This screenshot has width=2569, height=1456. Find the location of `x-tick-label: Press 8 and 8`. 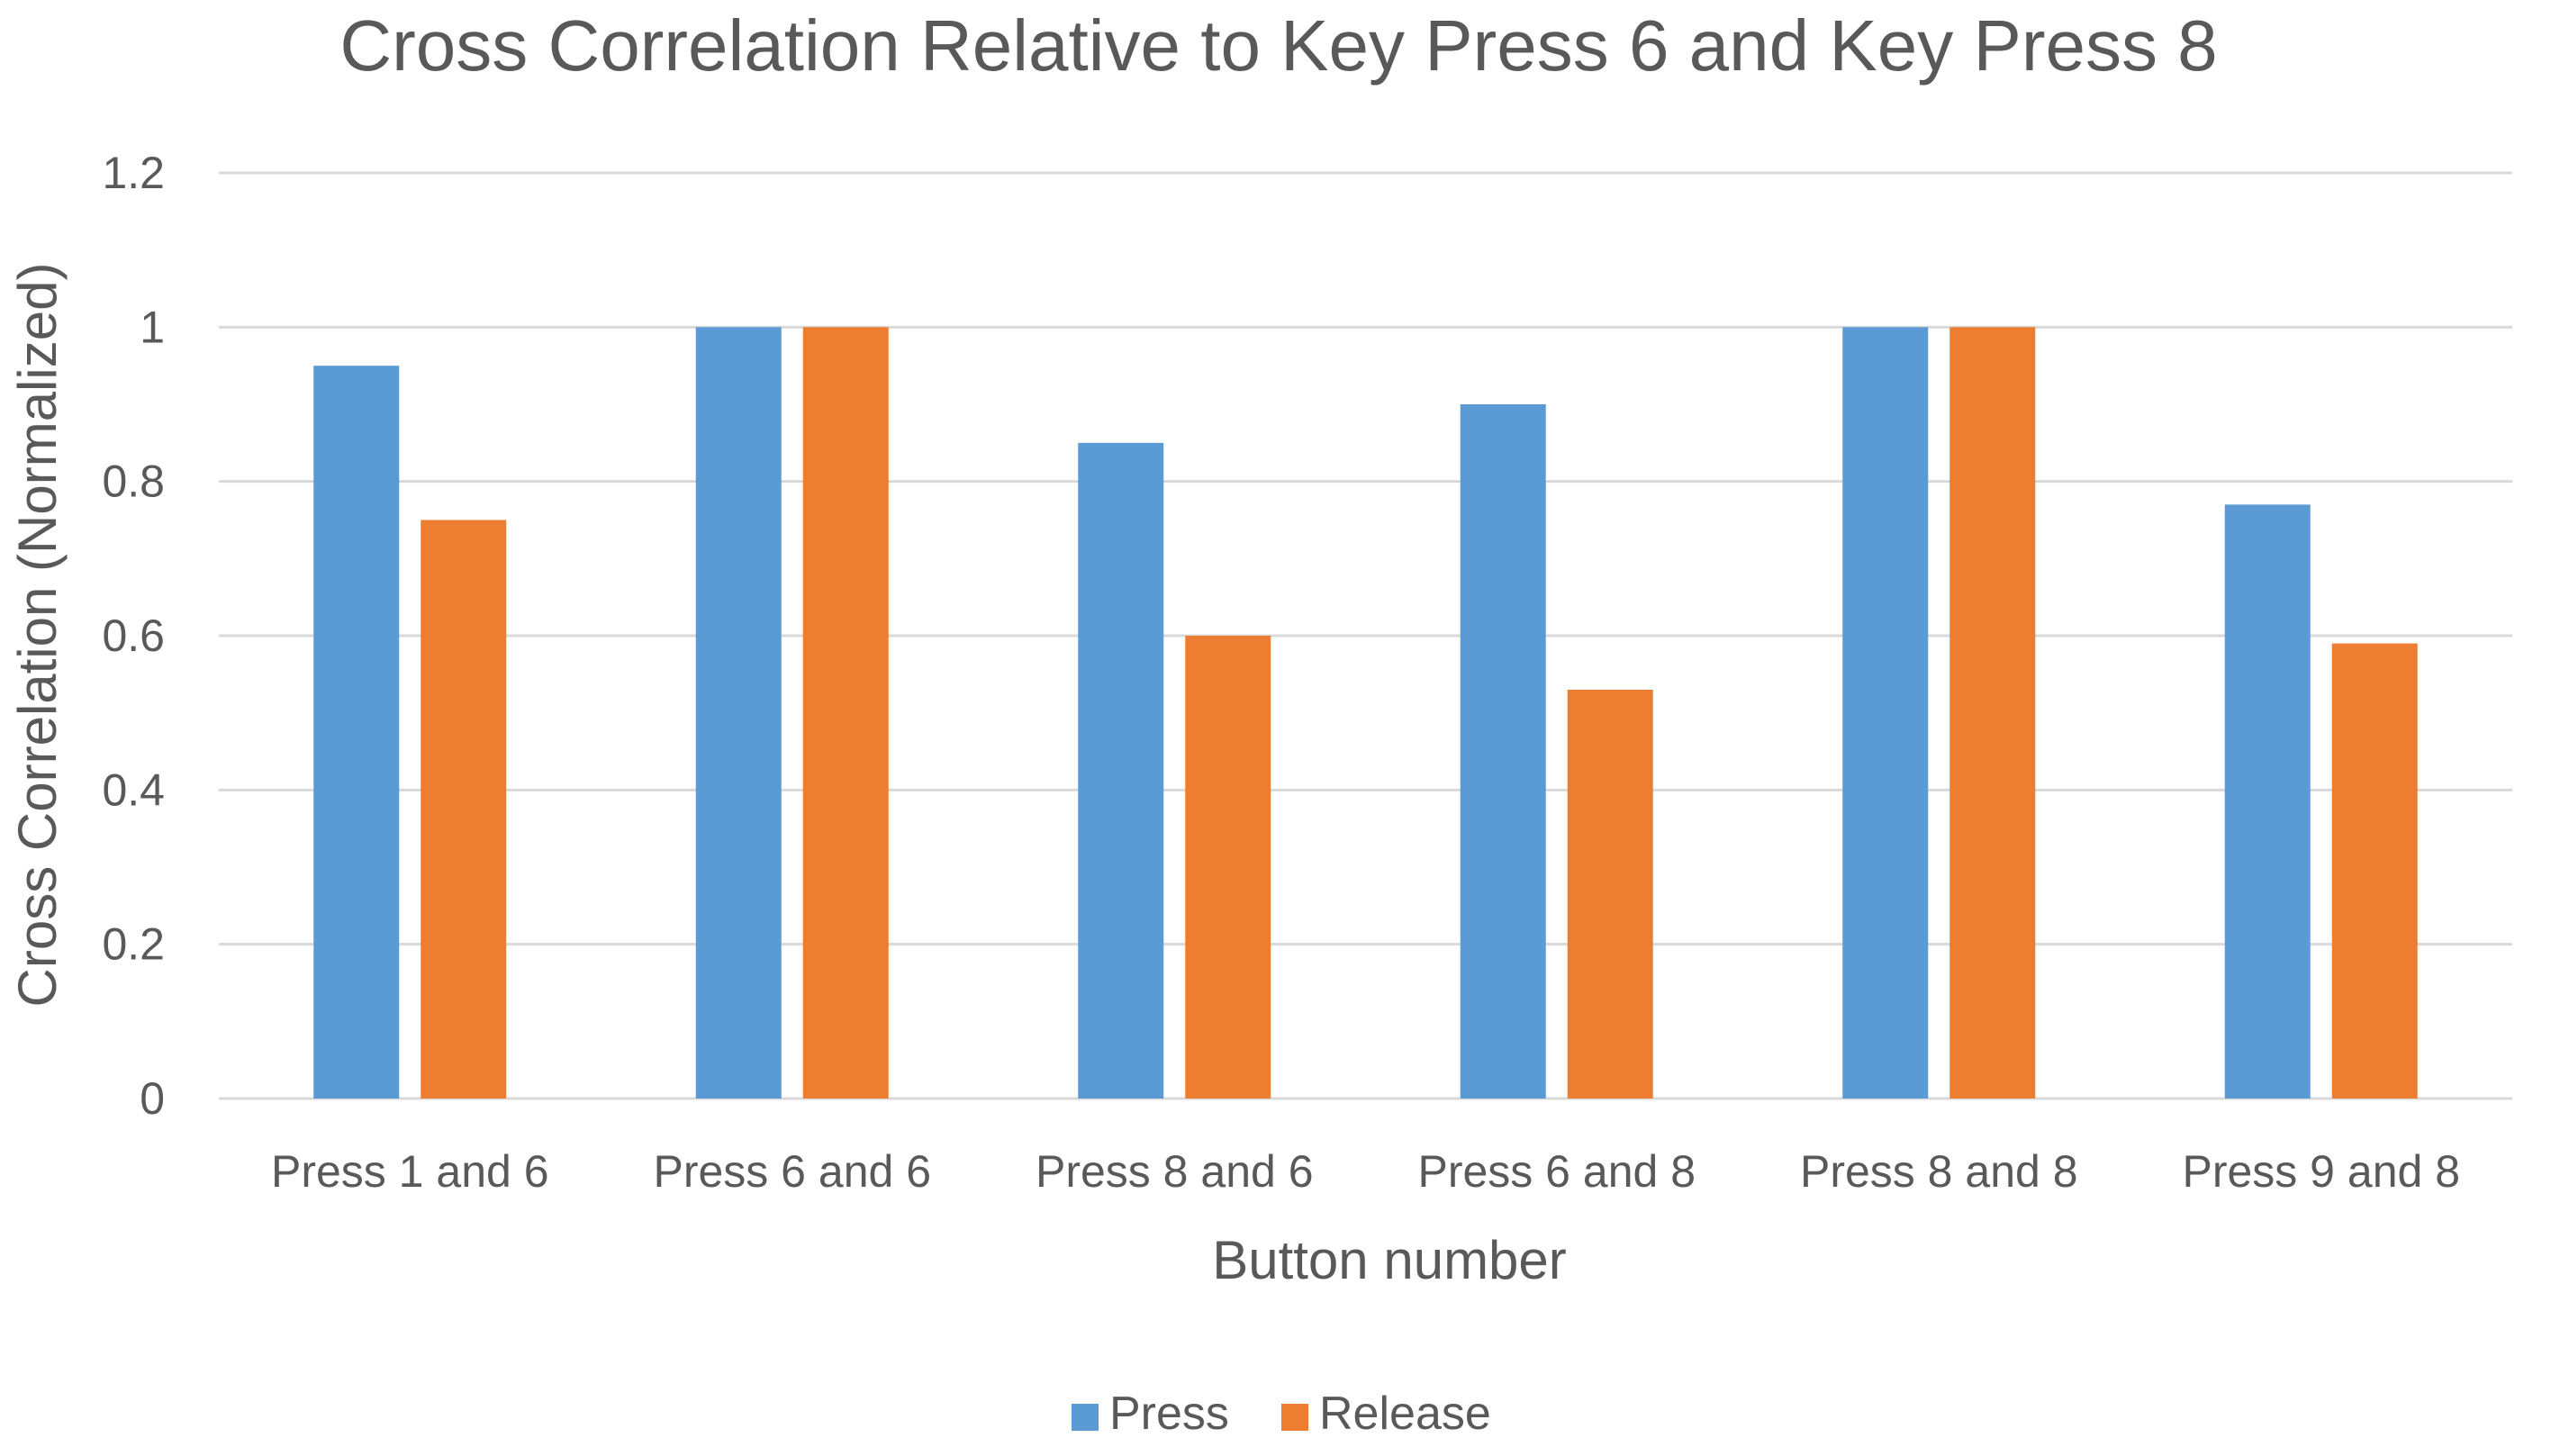

x-tick-label: Press 8 and 8 is located at coordinates (1939, 1172).